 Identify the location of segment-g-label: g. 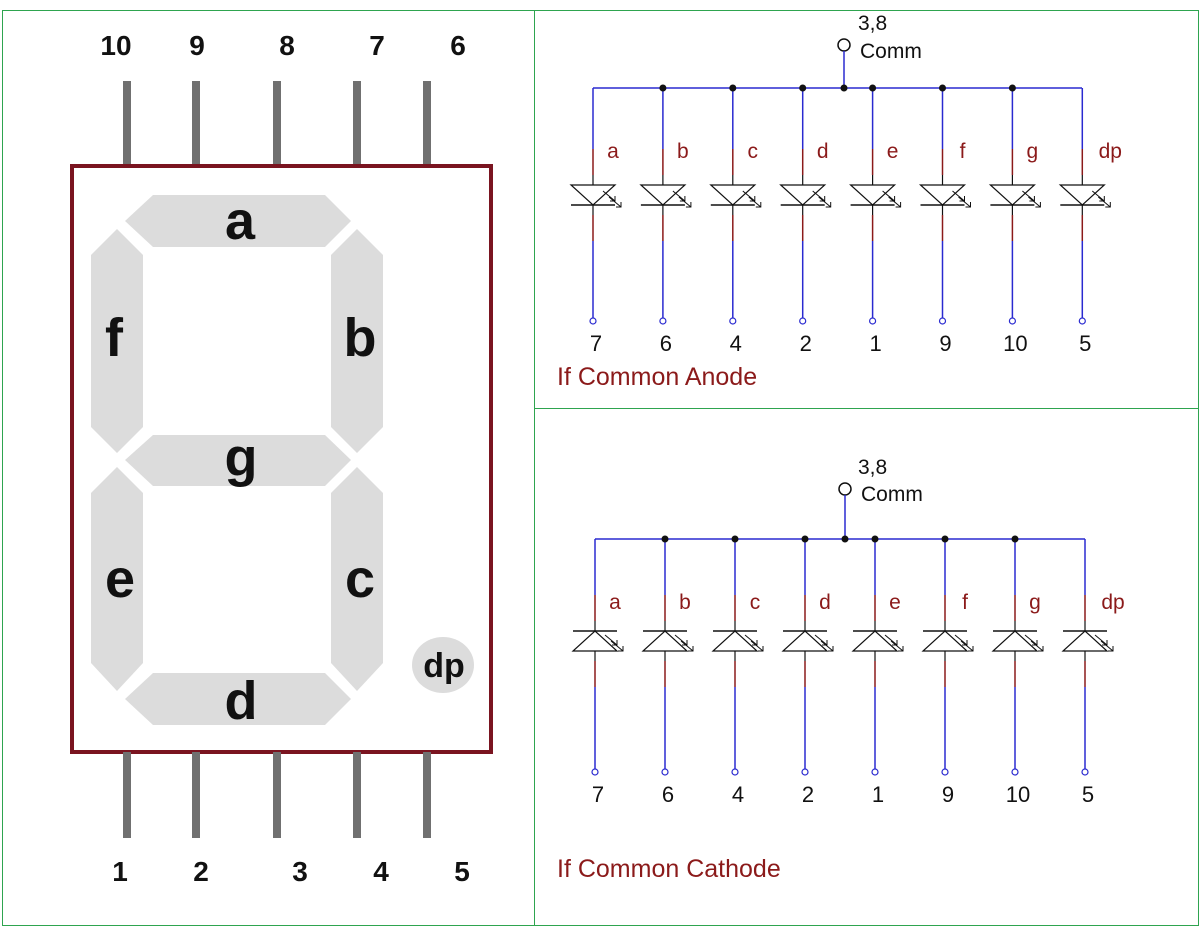
(241, 458).